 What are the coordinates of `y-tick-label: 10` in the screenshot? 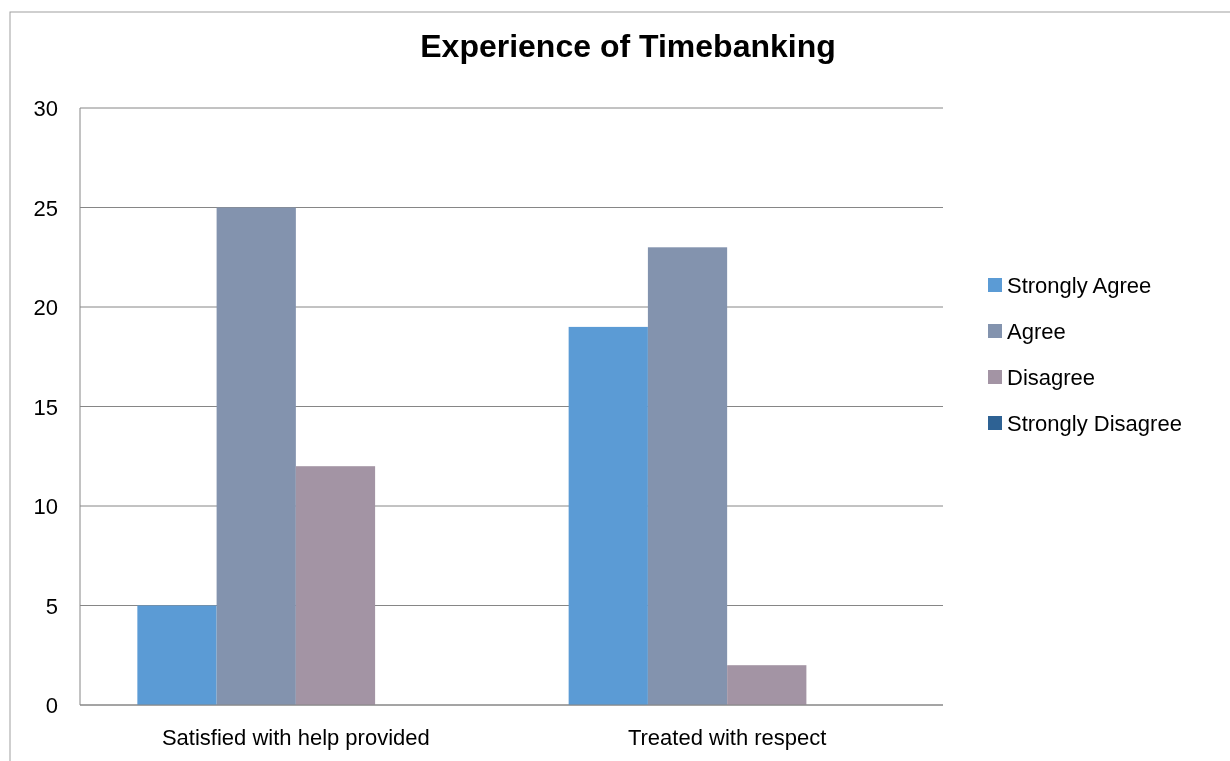 It's located at (45, 506).